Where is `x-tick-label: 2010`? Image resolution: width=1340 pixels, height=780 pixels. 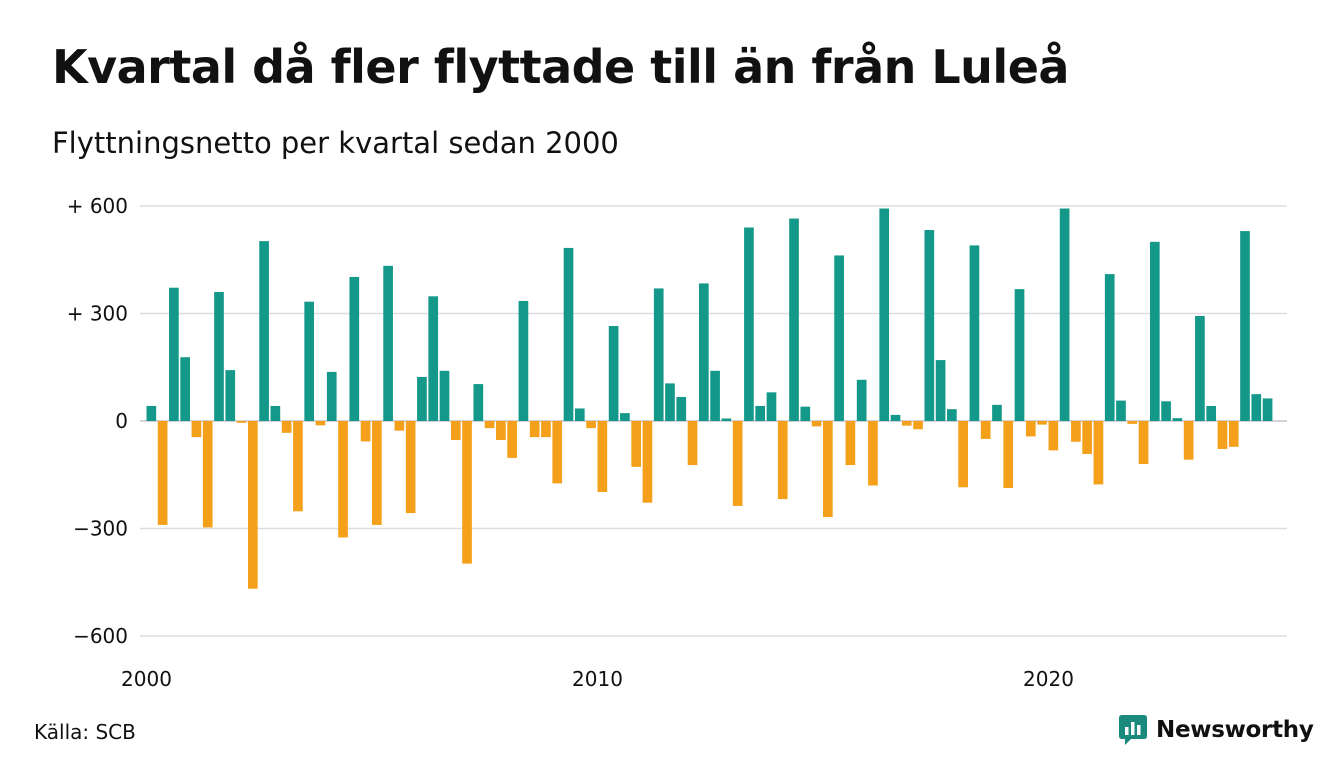 x-tick-label: 2010 is located at coordinates (597, 679).